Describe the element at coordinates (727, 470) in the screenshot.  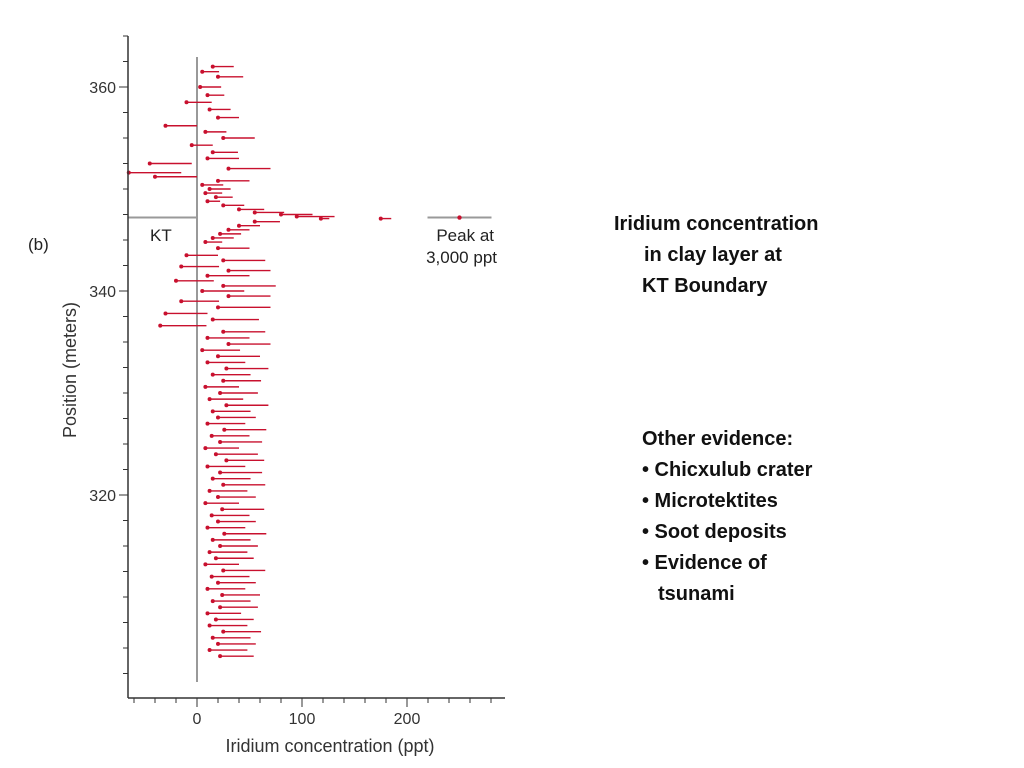
I see `evidence-item: • Chicxulub crater` at that location.